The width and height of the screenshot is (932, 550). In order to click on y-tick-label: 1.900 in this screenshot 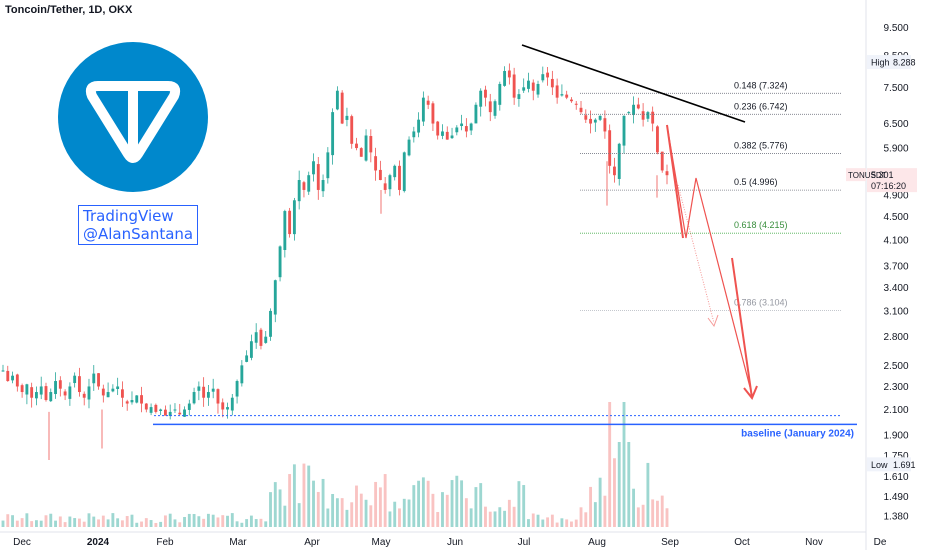, I will do `click(895, 435)`.